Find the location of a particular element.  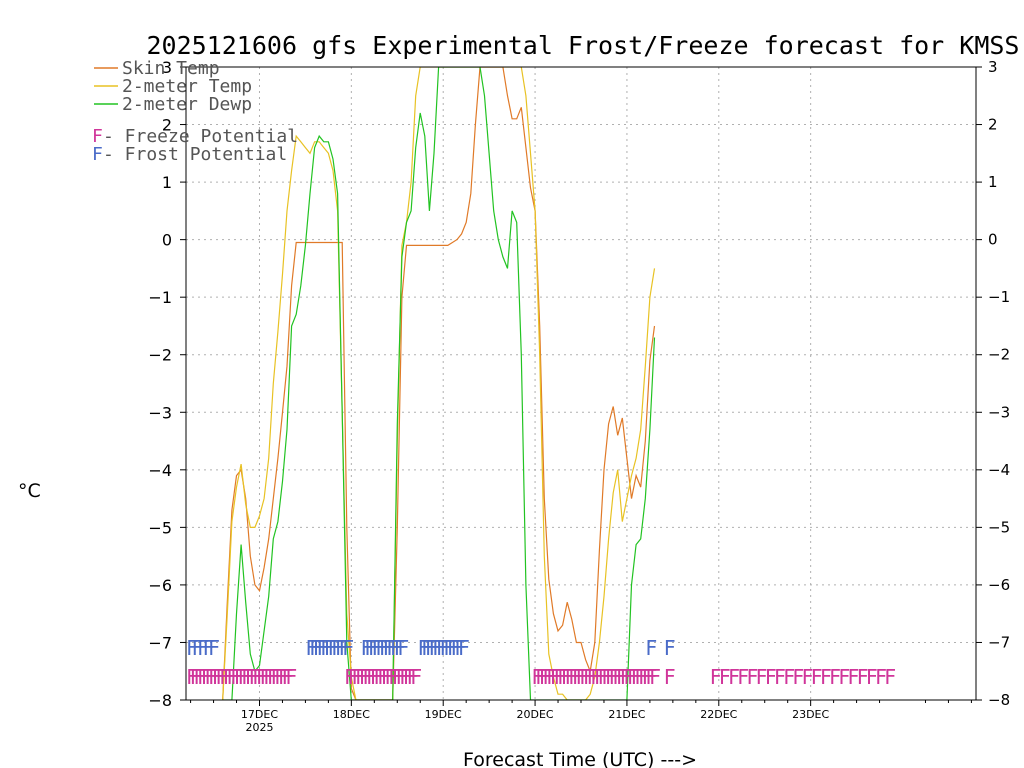

y-tick-label: 1 is located at coordinates (167, 182).